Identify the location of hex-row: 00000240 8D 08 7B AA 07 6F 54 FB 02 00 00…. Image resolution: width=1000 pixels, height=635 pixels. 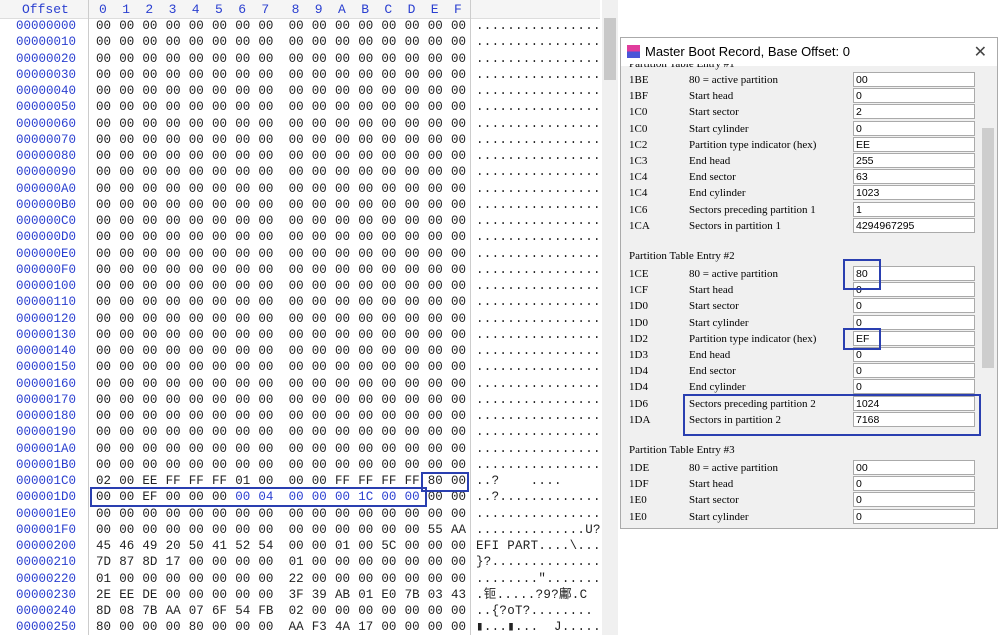
(300, 611).